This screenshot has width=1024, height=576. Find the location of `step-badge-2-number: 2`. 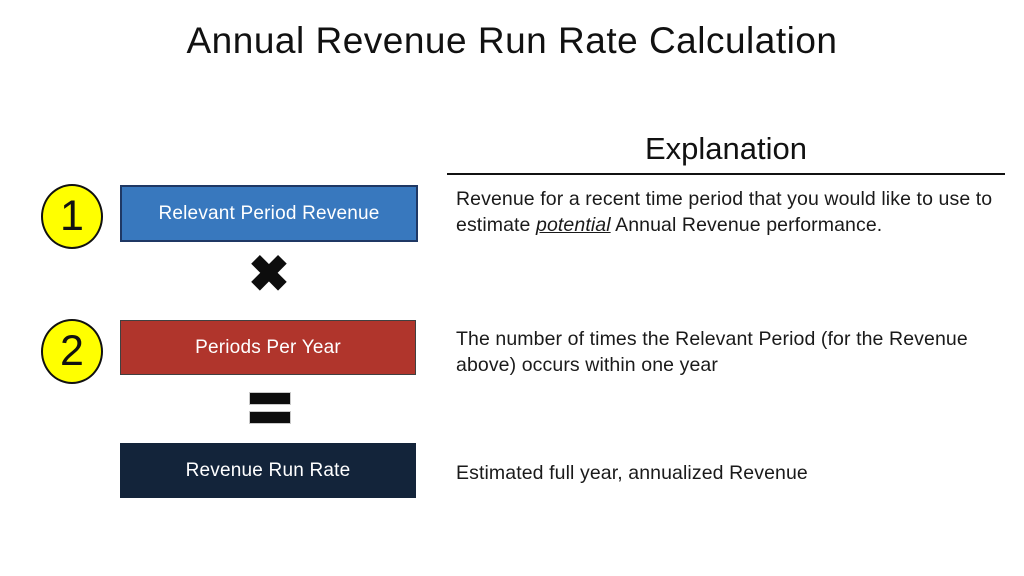

step-badge-2-number: 2 is located at coordinates (72, 351).